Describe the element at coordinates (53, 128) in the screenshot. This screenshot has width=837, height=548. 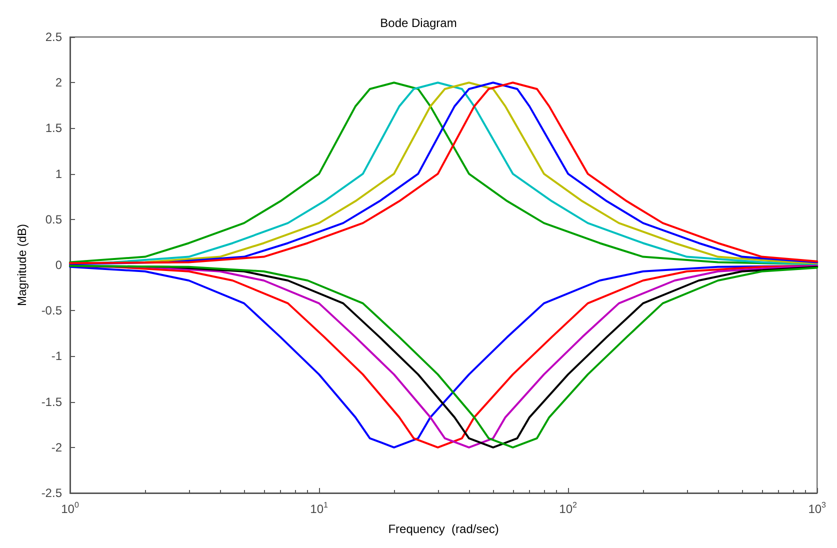
I see `y-tick-label: 1.5` at that location.